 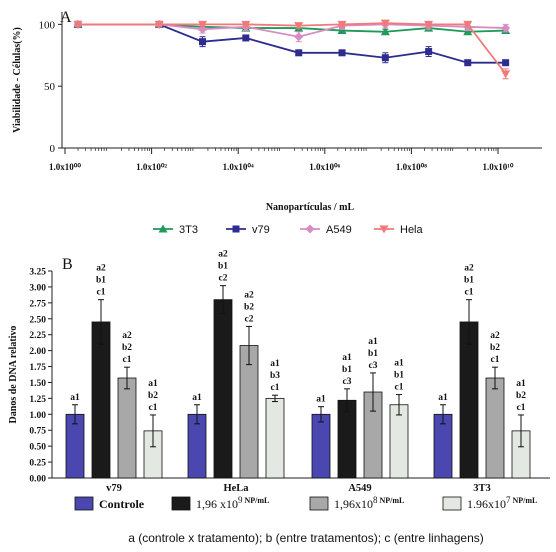 I want to click on category-label-b: v79, so click(x=114, y=488).